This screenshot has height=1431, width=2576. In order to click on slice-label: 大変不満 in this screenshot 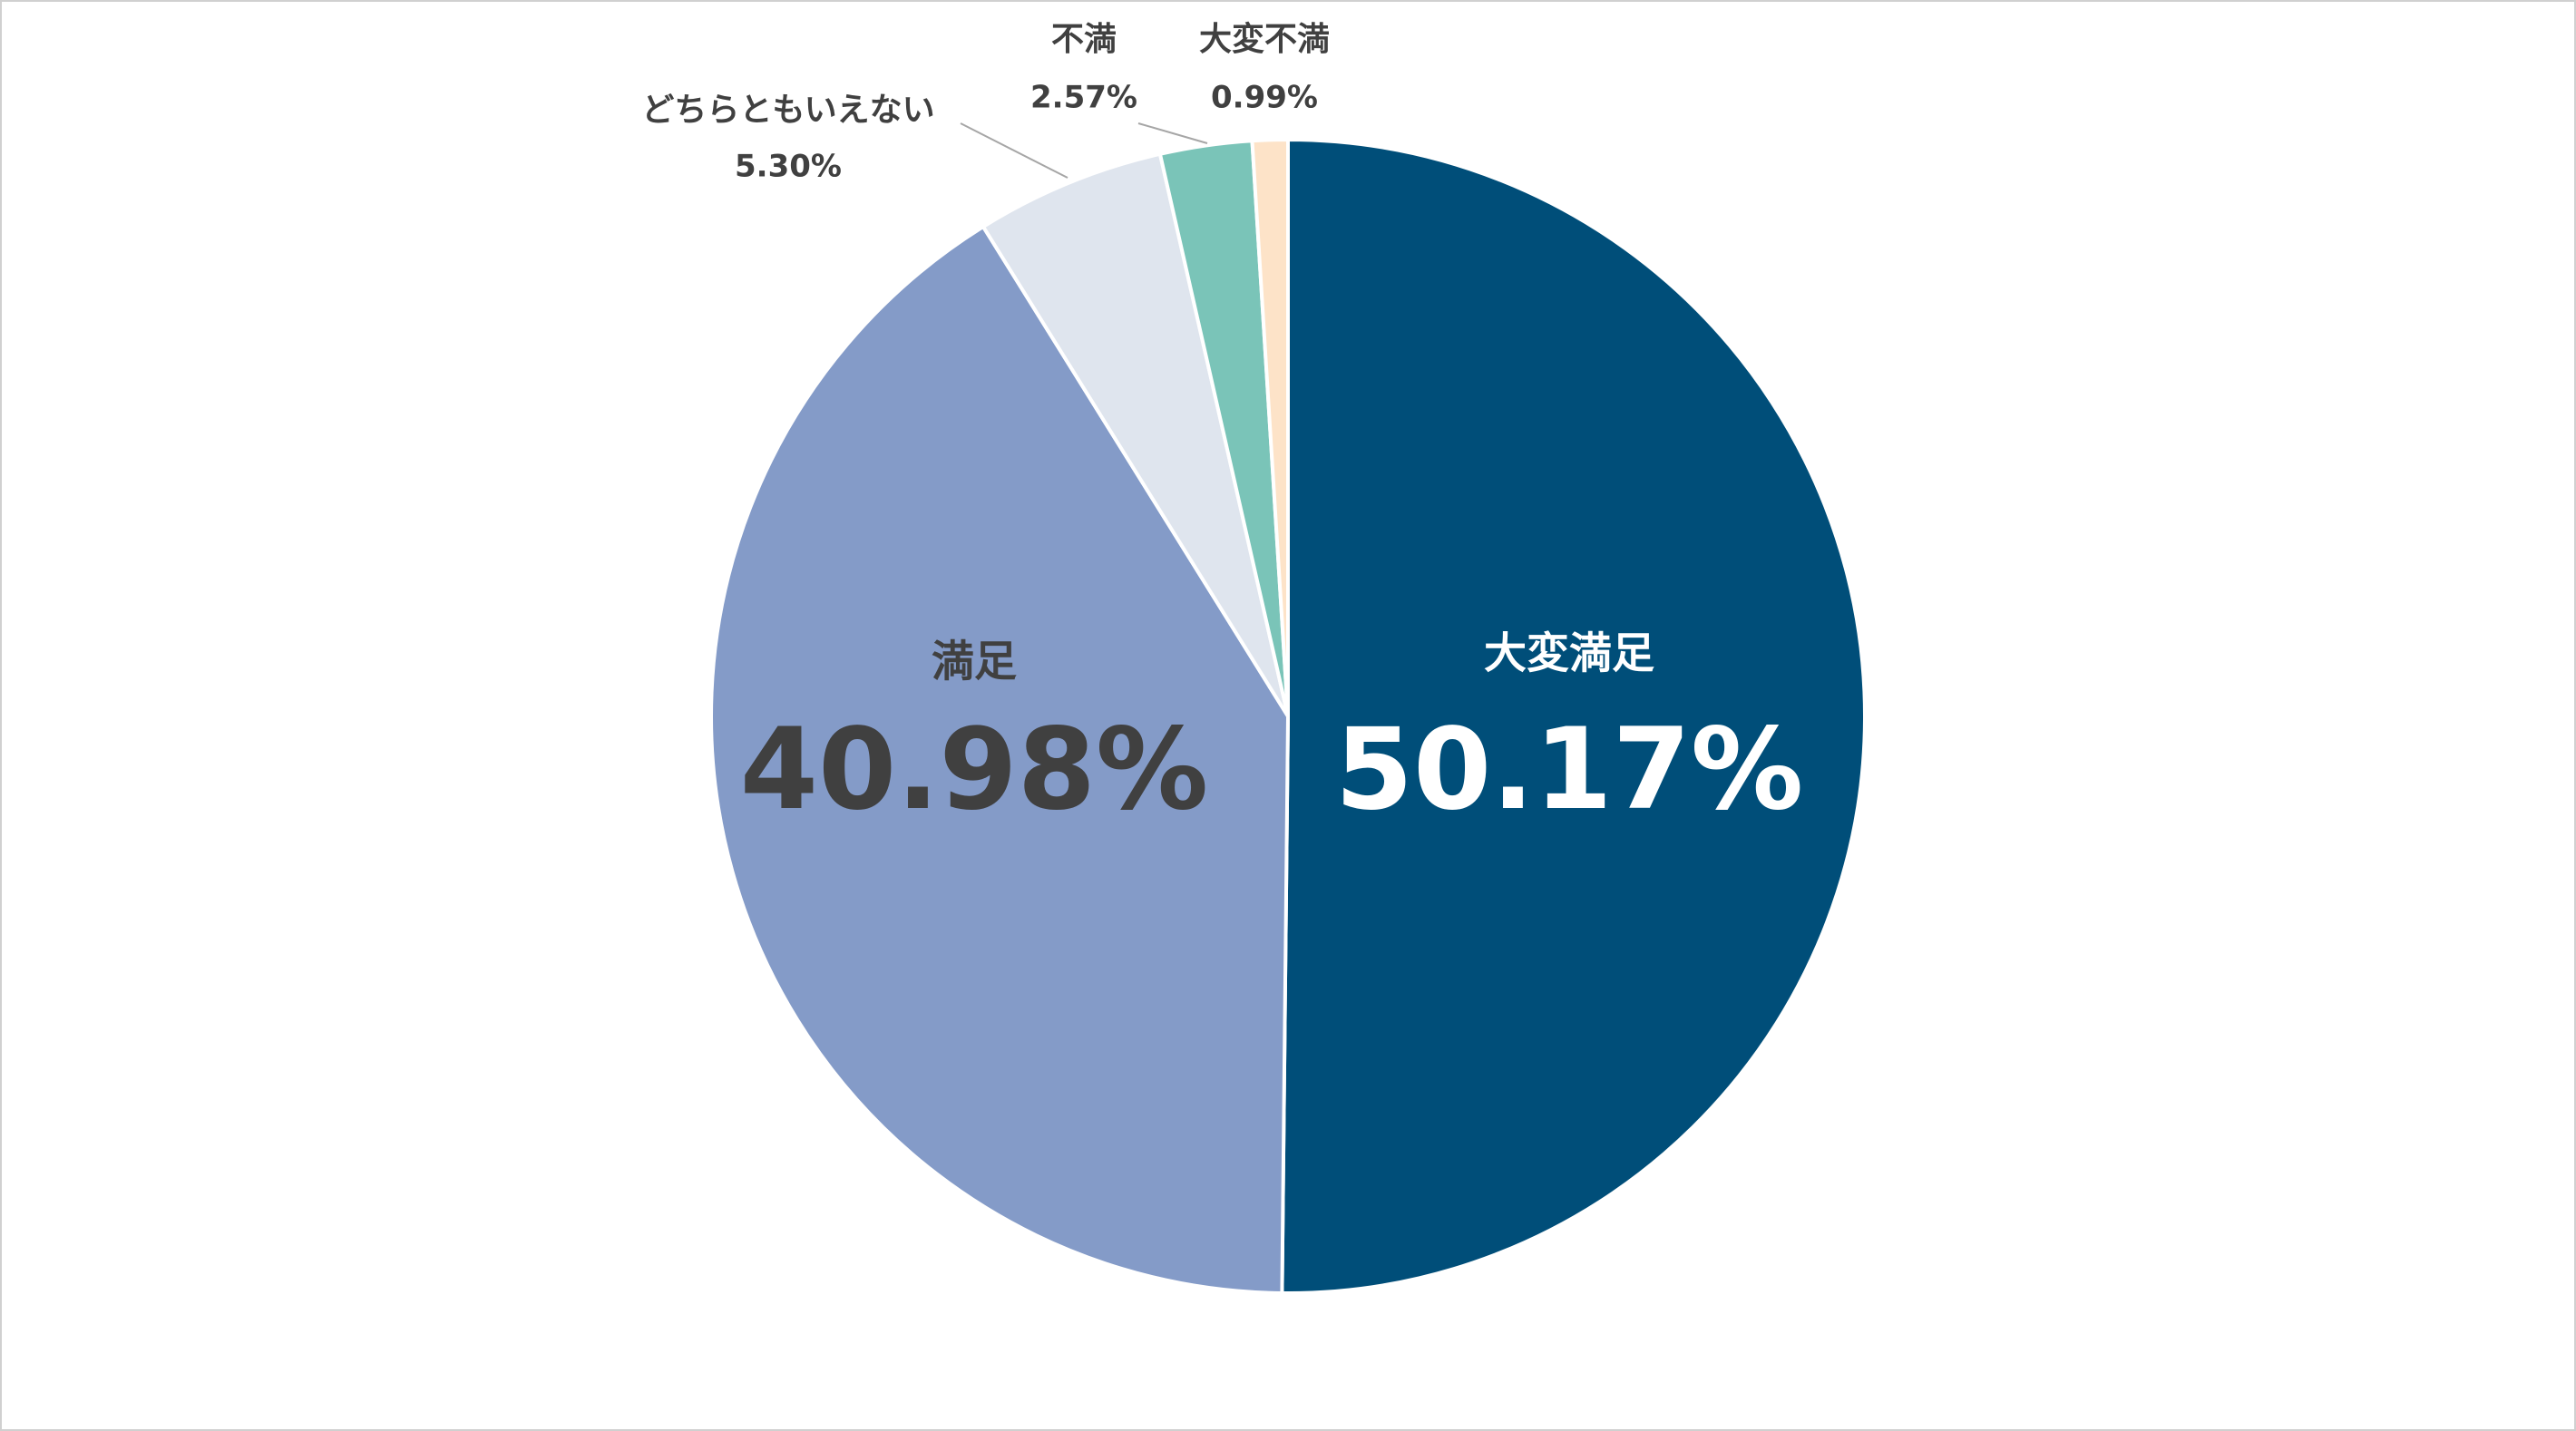, I will do `click(1264, 39)`.